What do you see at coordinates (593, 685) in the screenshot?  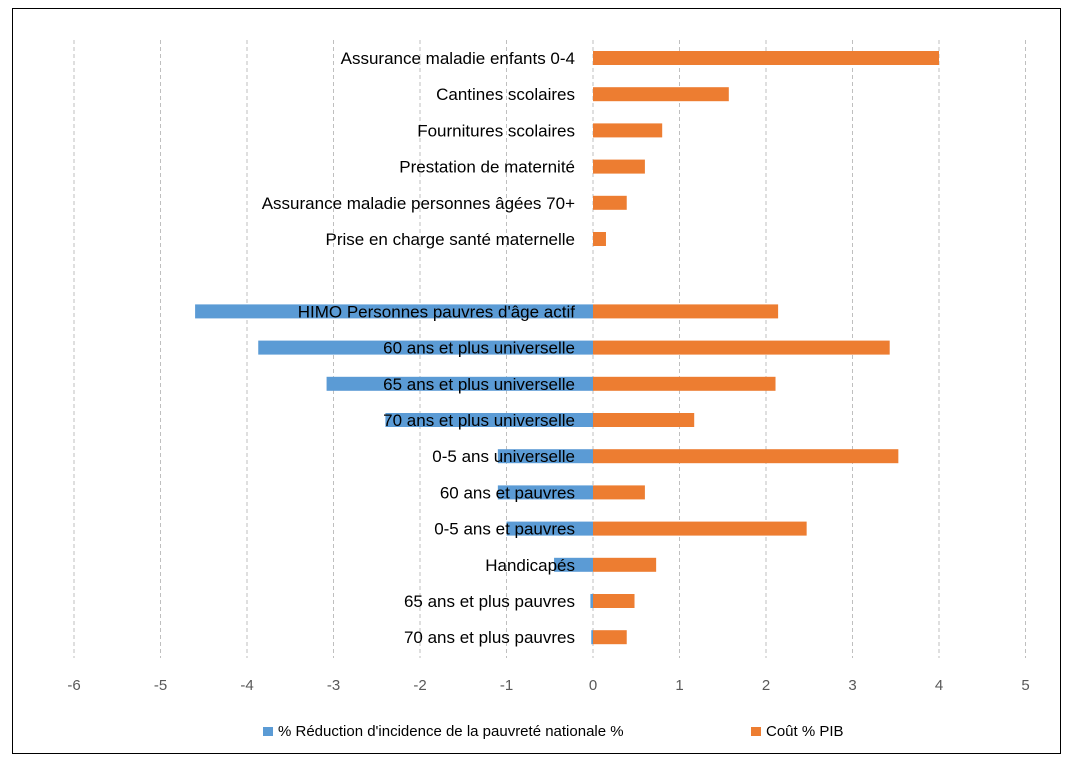 I see `x-tick-label: 0` at bounding box center [593, 685].